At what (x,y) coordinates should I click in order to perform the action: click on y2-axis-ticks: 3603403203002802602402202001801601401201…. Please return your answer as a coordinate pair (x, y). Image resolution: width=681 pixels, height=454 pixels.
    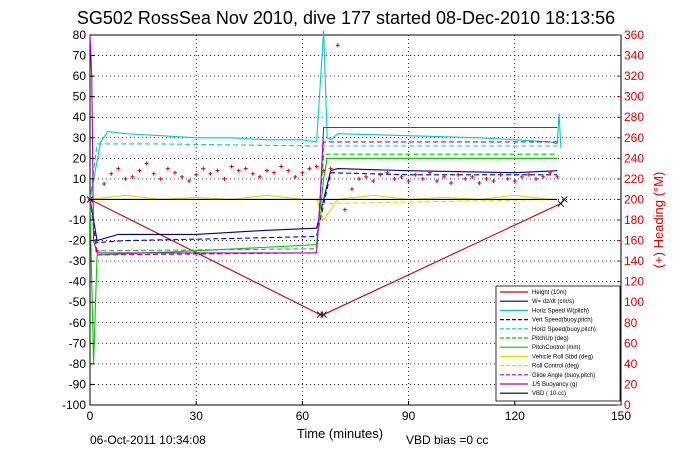
    Looking at the image, I should click on (630, 220).